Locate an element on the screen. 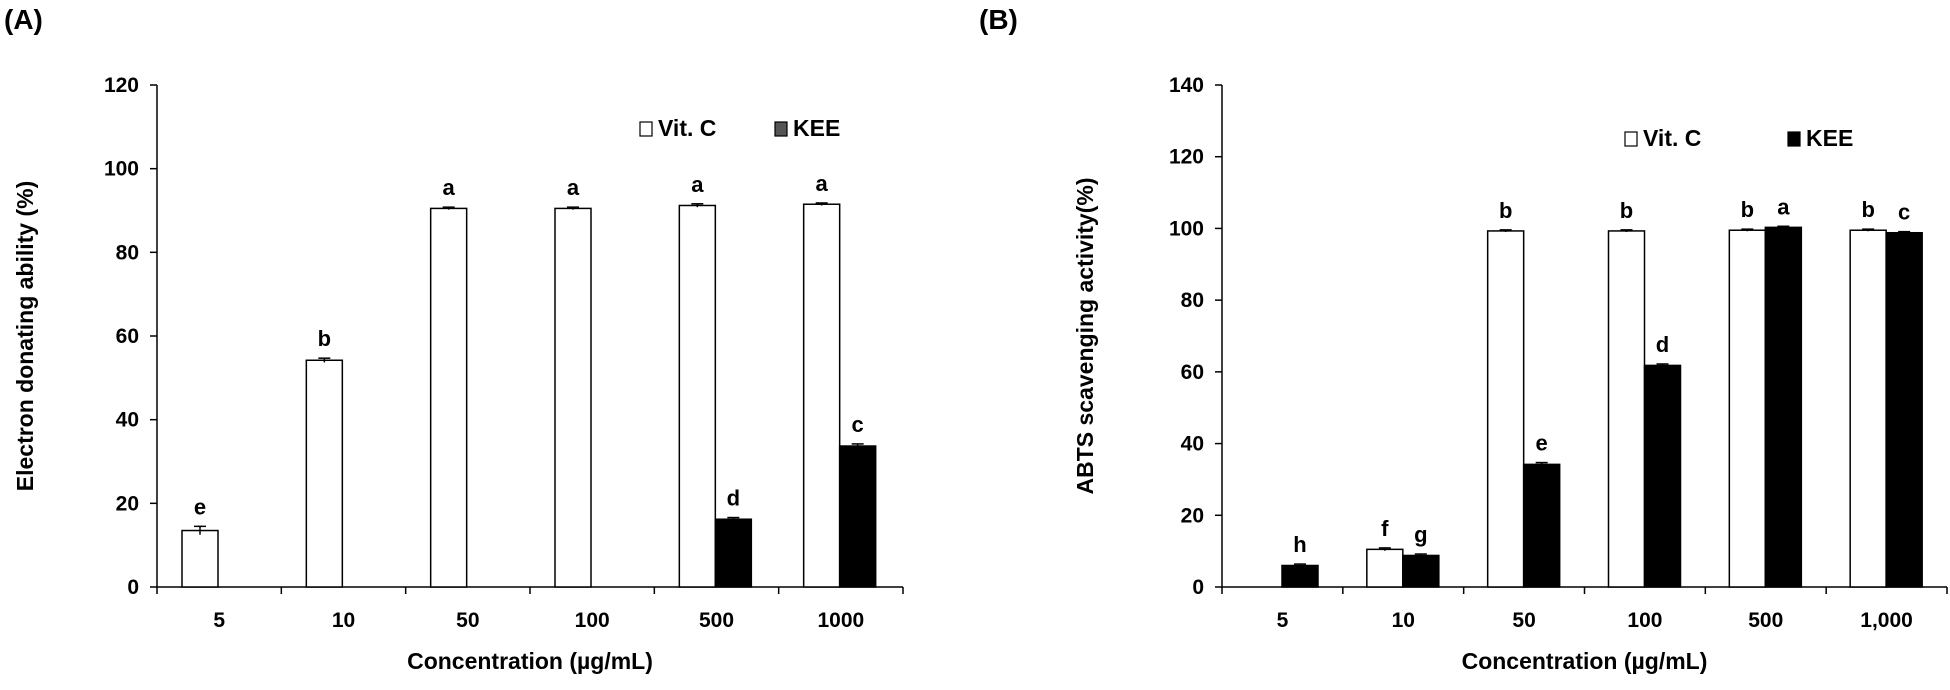 The image size is (1950, 690). significance-letter: g is located at coordinates (1420, 534).